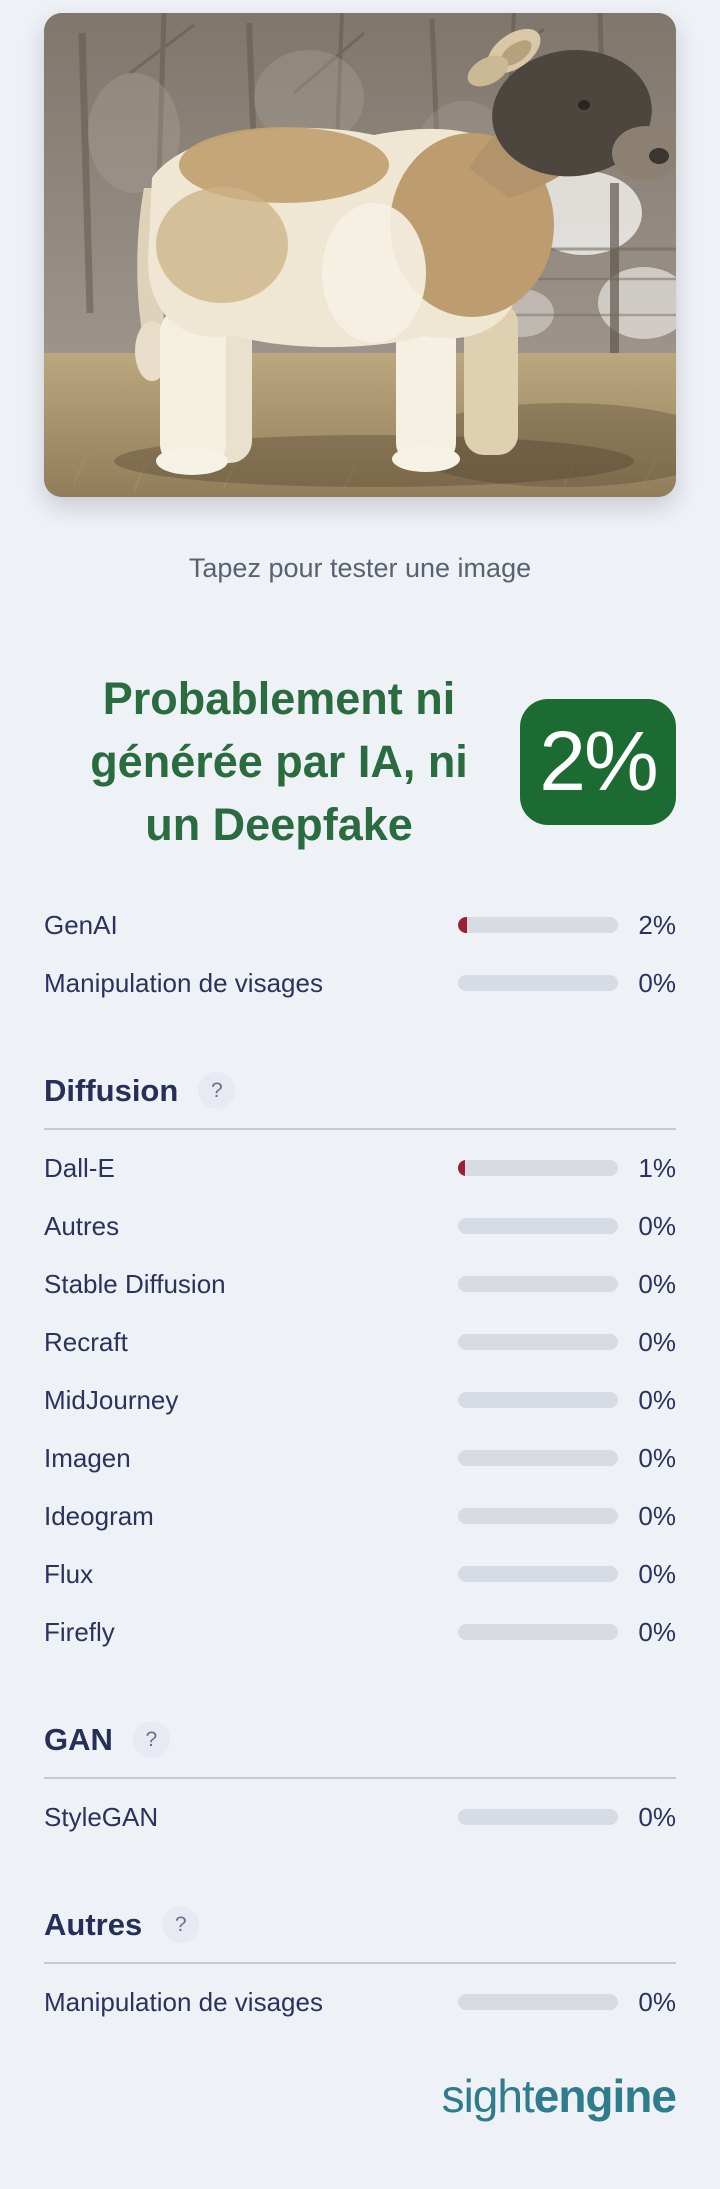 The height and width of the screenshot is (2189, 720). I want to click on section-rows: Manipulation de visages 0%, so click(360, 2002).